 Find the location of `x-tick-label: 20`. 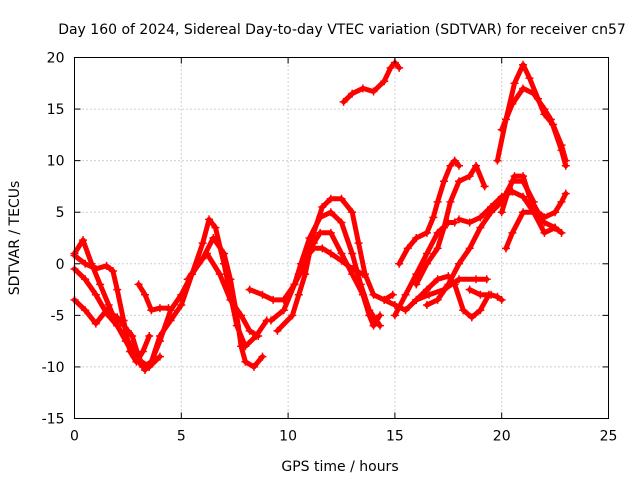

x-tick-label: 20 is located at coordinates (502, 437).